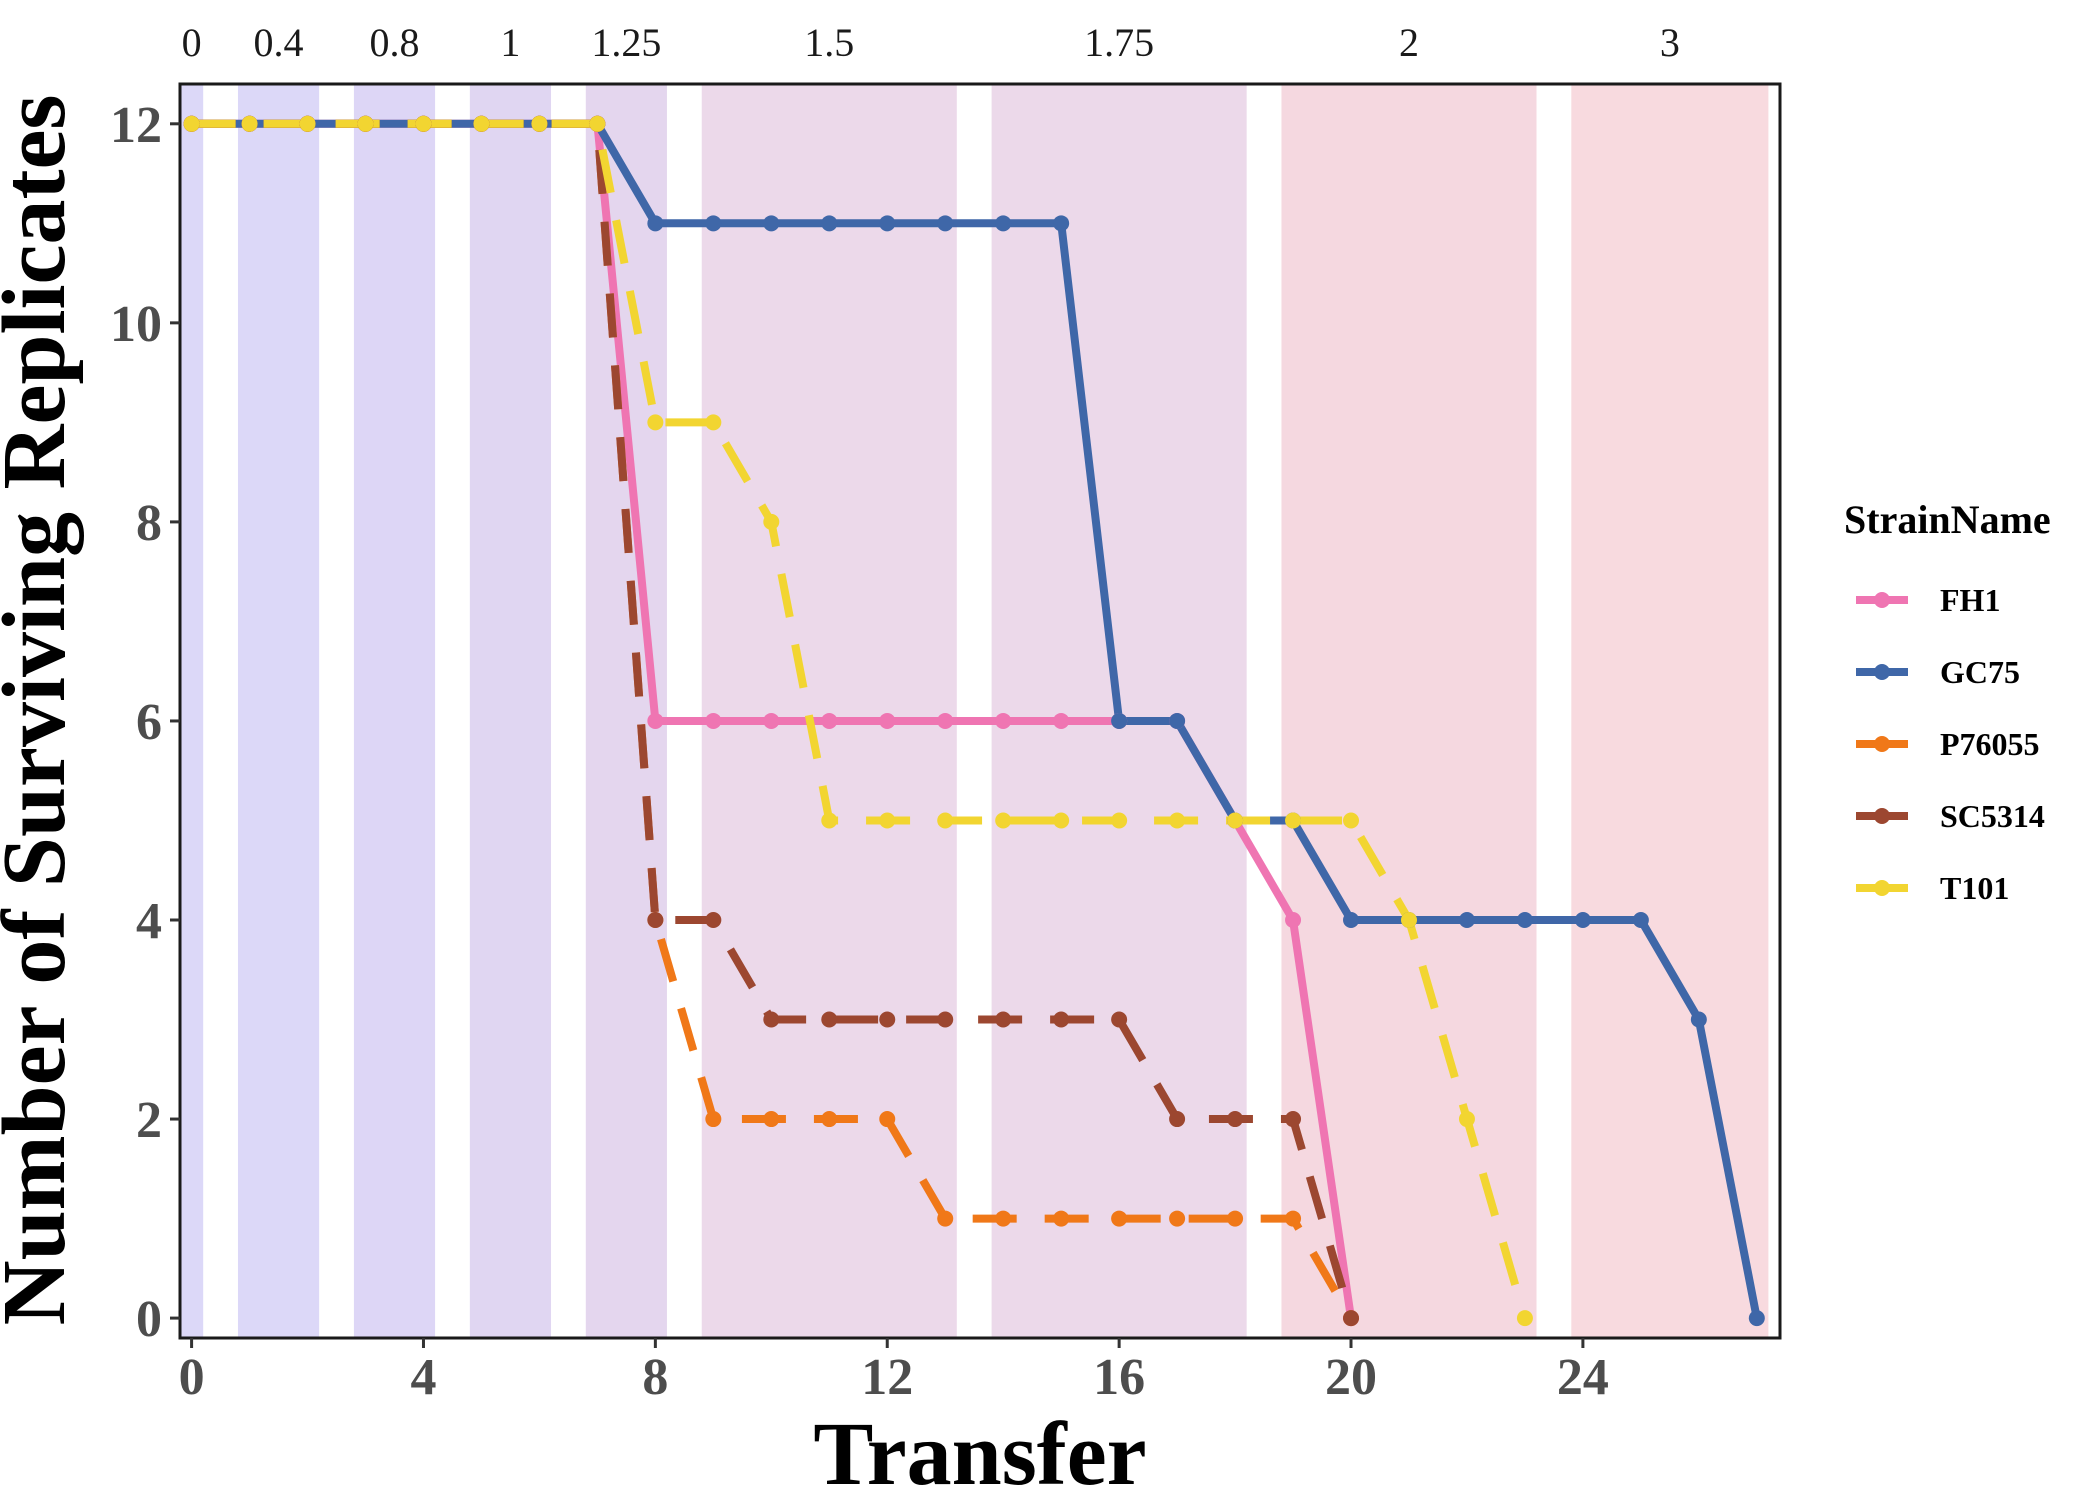 Image resolution: width=2100 pixels, height=1500 pixels. Describe the element at coordinates (394, 42) in the screenshot. I see `band-label-0-8: 0.8` at that location.